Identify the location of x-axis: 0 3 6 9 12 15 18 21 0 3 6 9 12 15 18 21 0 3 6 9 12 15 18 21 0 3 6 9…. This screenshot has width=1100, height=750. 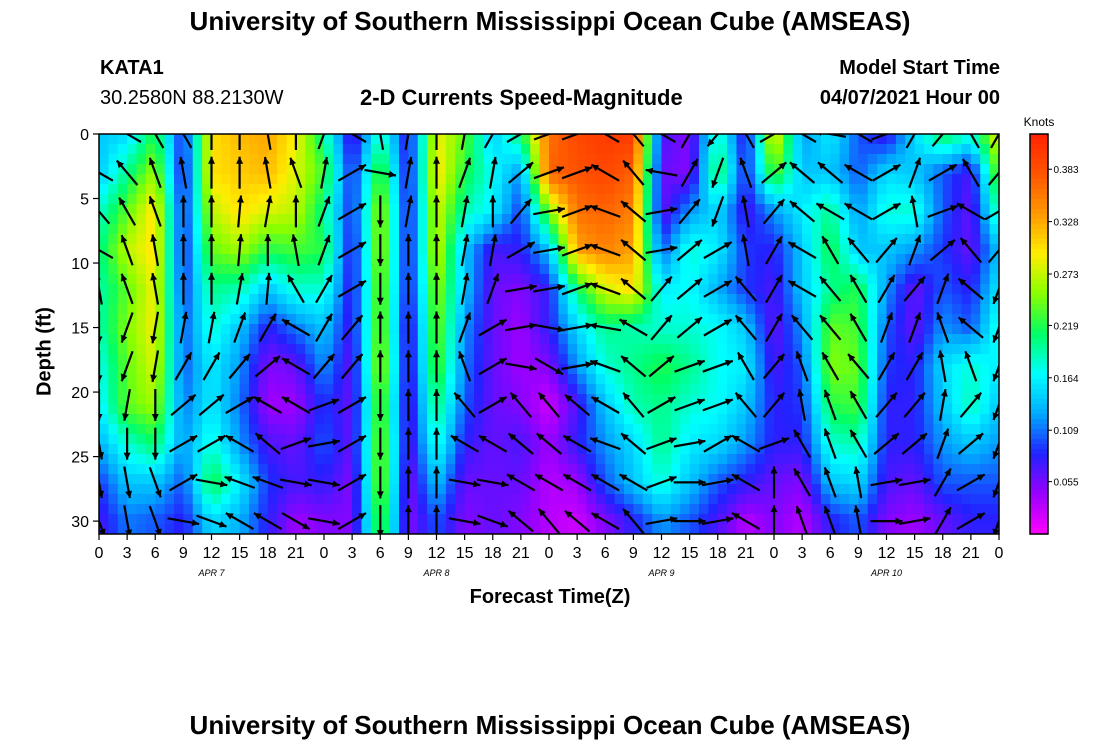
(549, 556).